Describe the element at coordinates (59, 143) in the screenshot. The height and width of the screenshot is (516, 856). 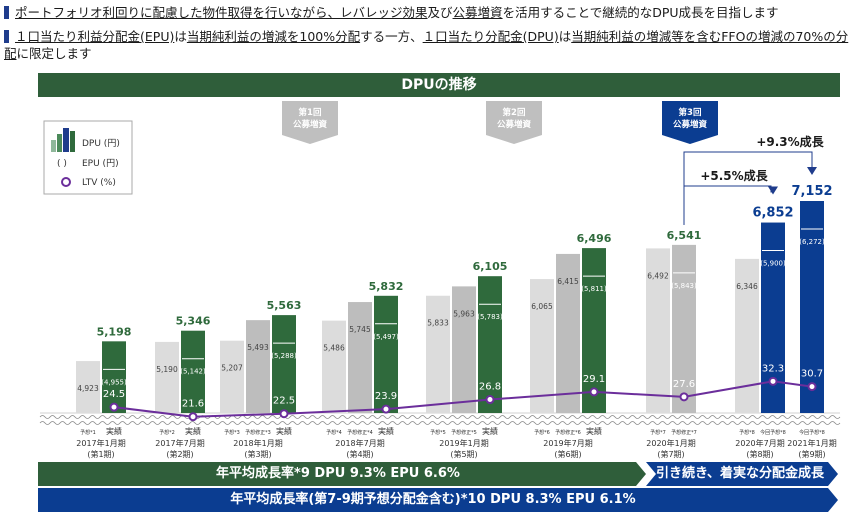
I see `legend-dpu-icon-bar` at that location.